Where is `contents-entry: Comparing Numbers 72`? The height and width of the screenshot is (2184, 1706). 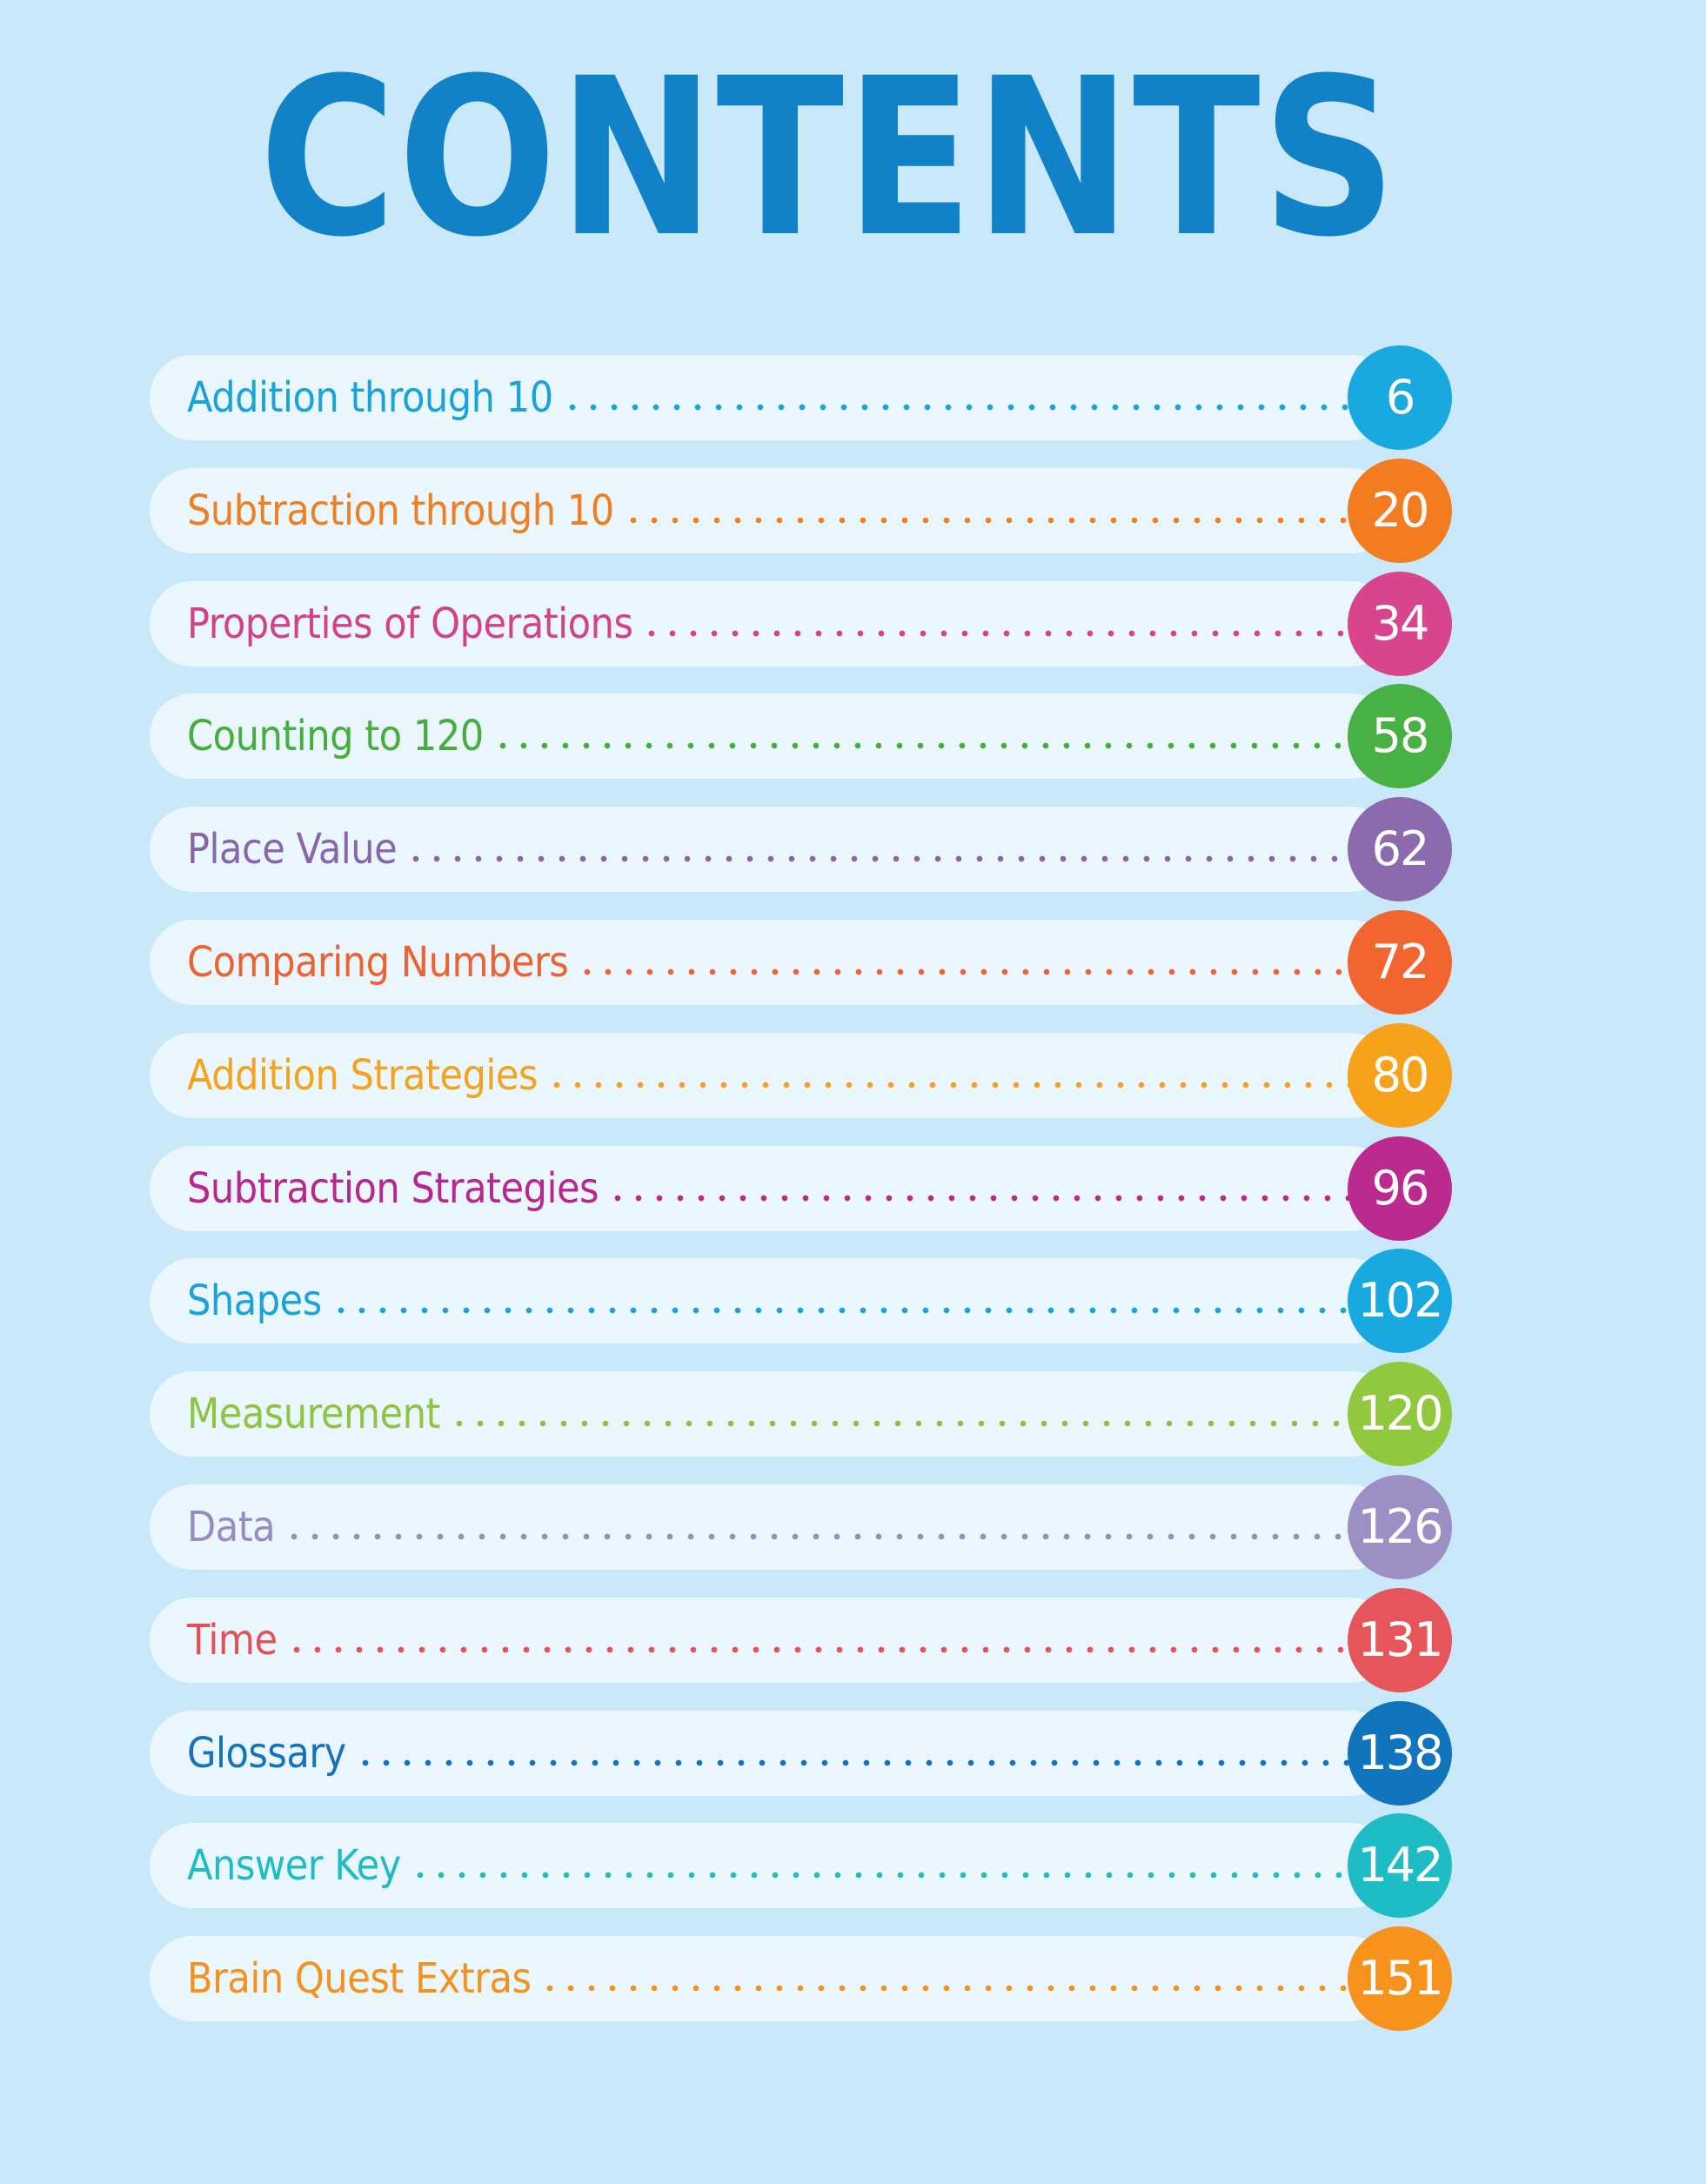 contents-entry: Comparing Numbers 72 is located at coordinates (801, 963).